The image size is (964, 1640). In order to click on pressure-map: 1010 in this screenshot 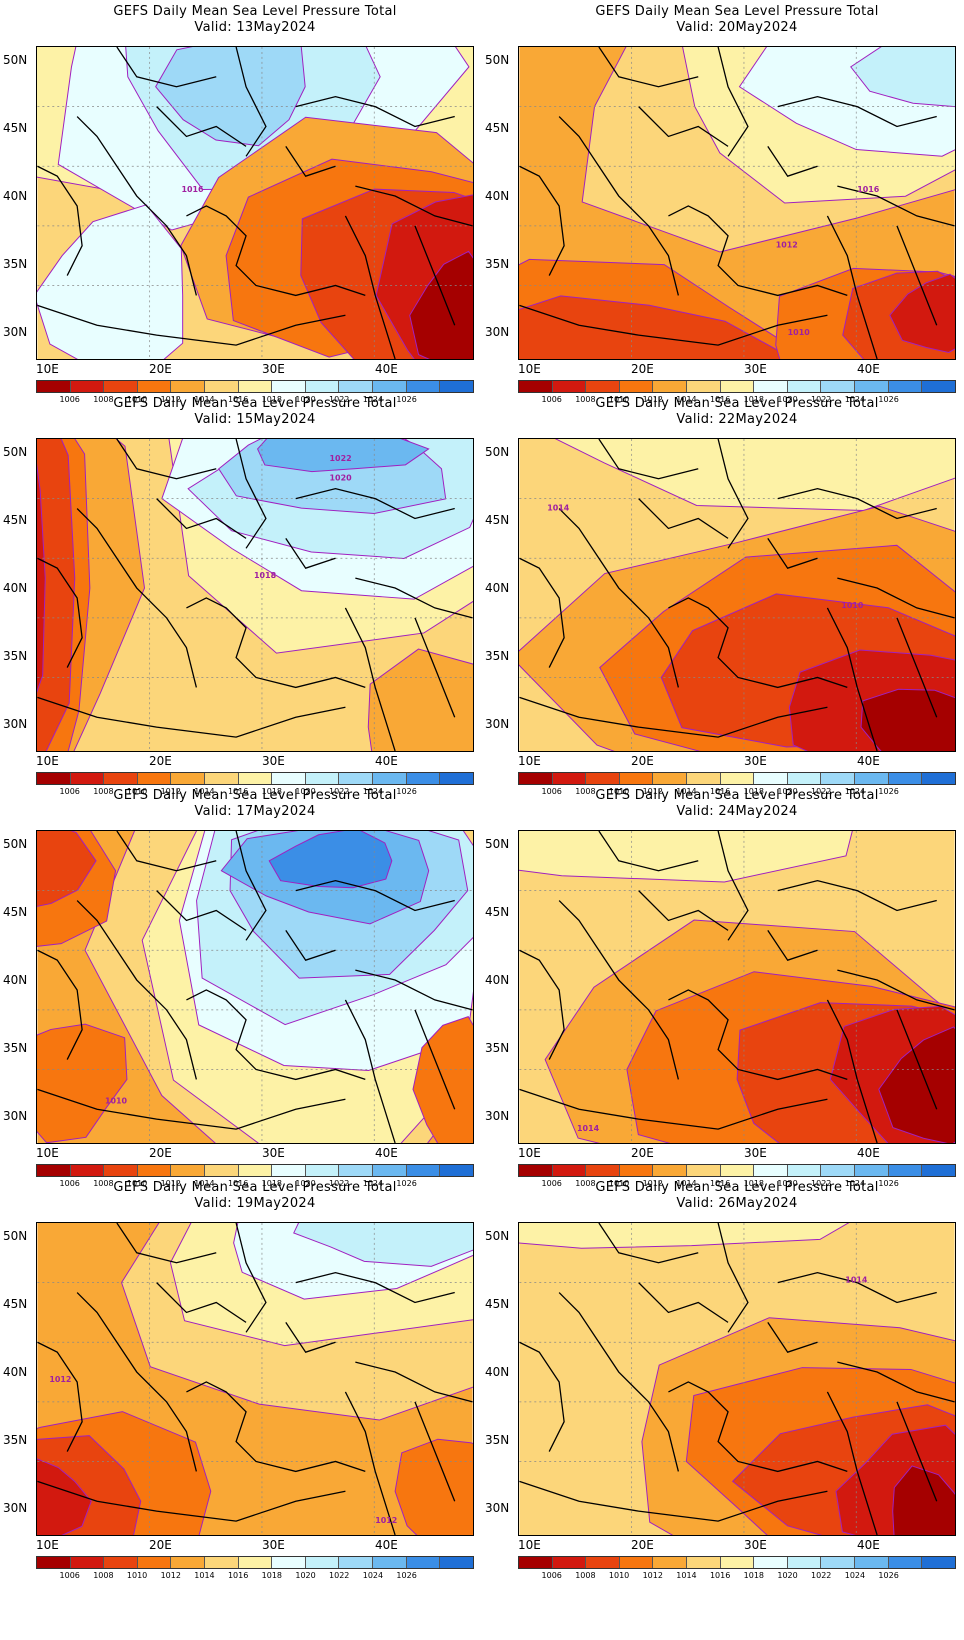, I will do `click(255, 987)`.